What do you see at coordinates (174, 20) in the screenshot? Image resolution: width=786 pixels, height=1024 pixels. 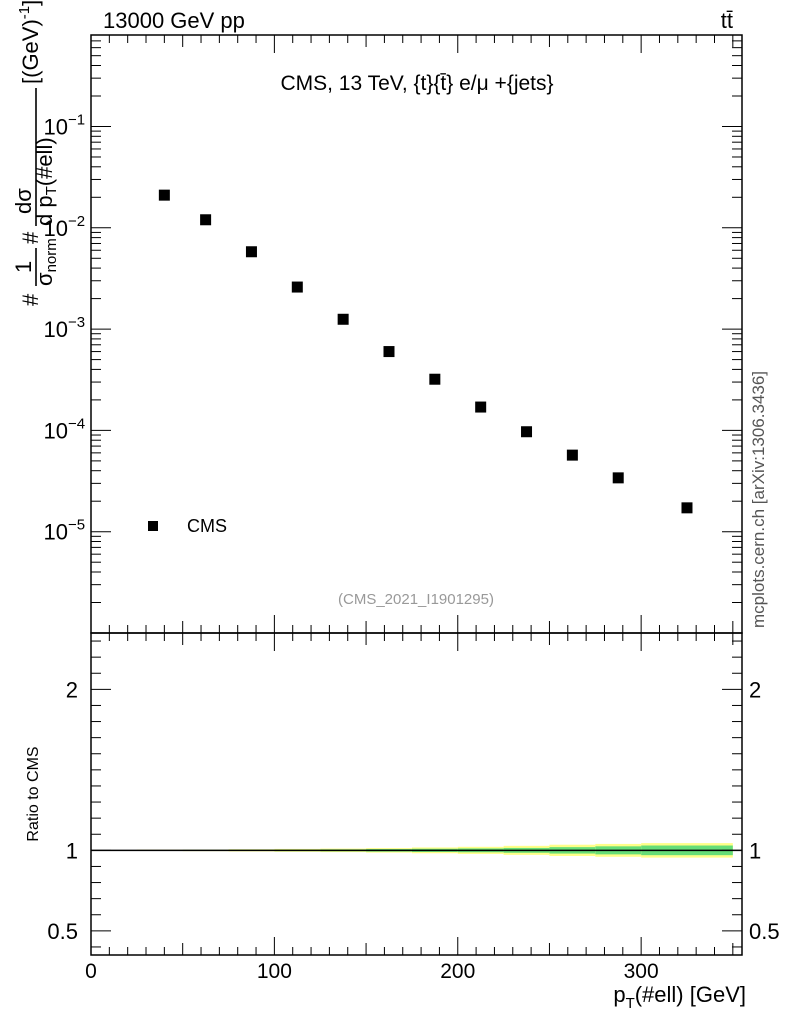 I see `header-left: 13000 GeV pp` at bounding box center [174, 20].